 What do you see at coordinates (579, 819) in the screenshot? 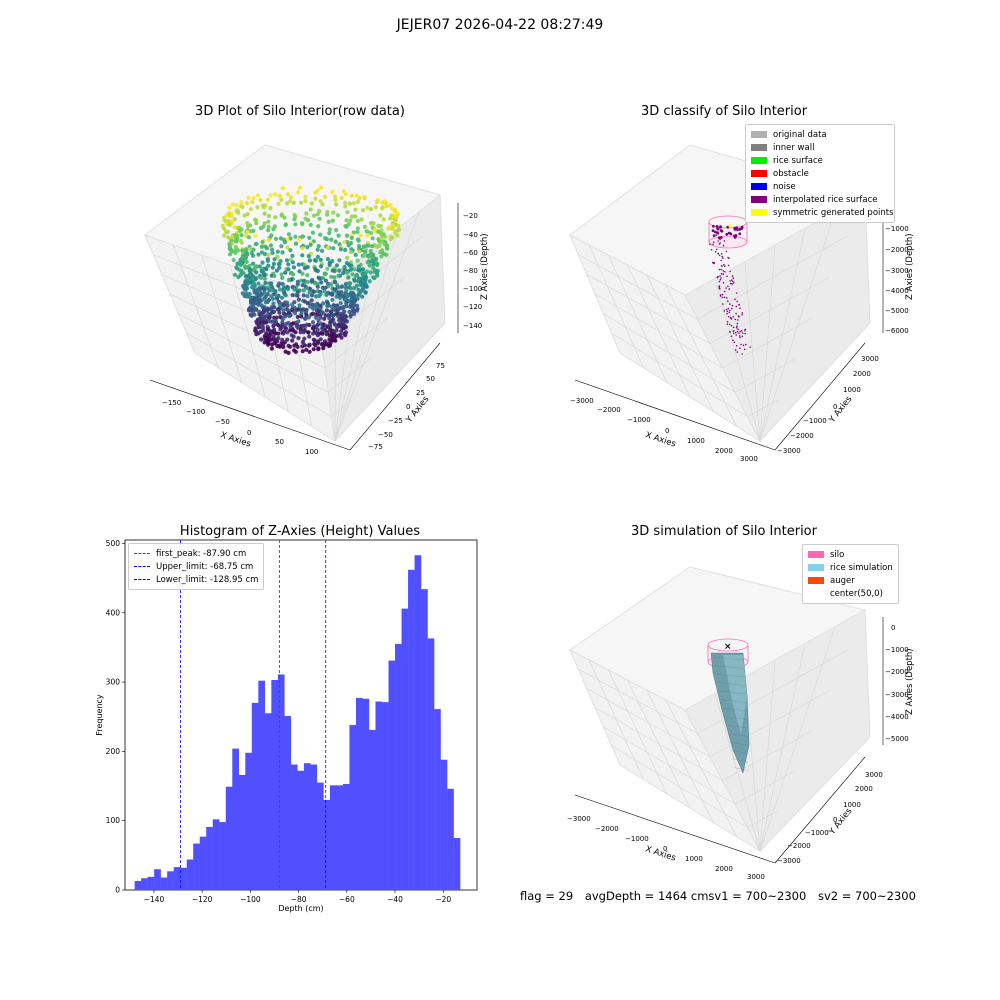
I see `sim-xtick-1: −3000` at bounding box center [579, 819].